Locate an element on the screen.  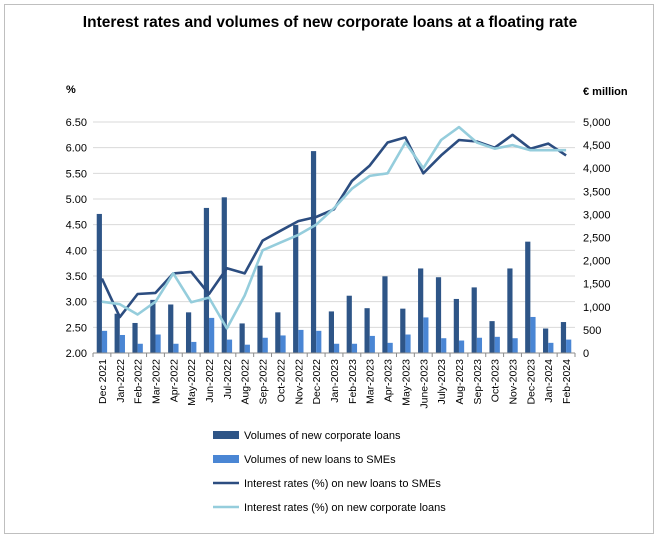
category-label: Jan-2023 is located at coordinates (335, 381).